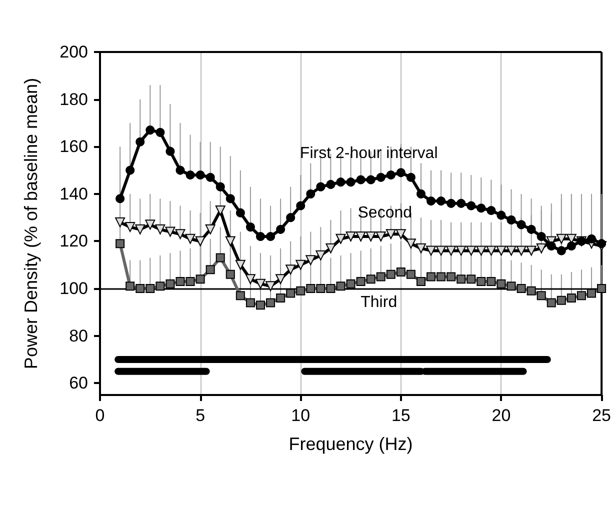 The image size is (614, 511). Describe the element at coordinates (74, 288) in the screenshot. I see `y-tick-label: 100` at that location.